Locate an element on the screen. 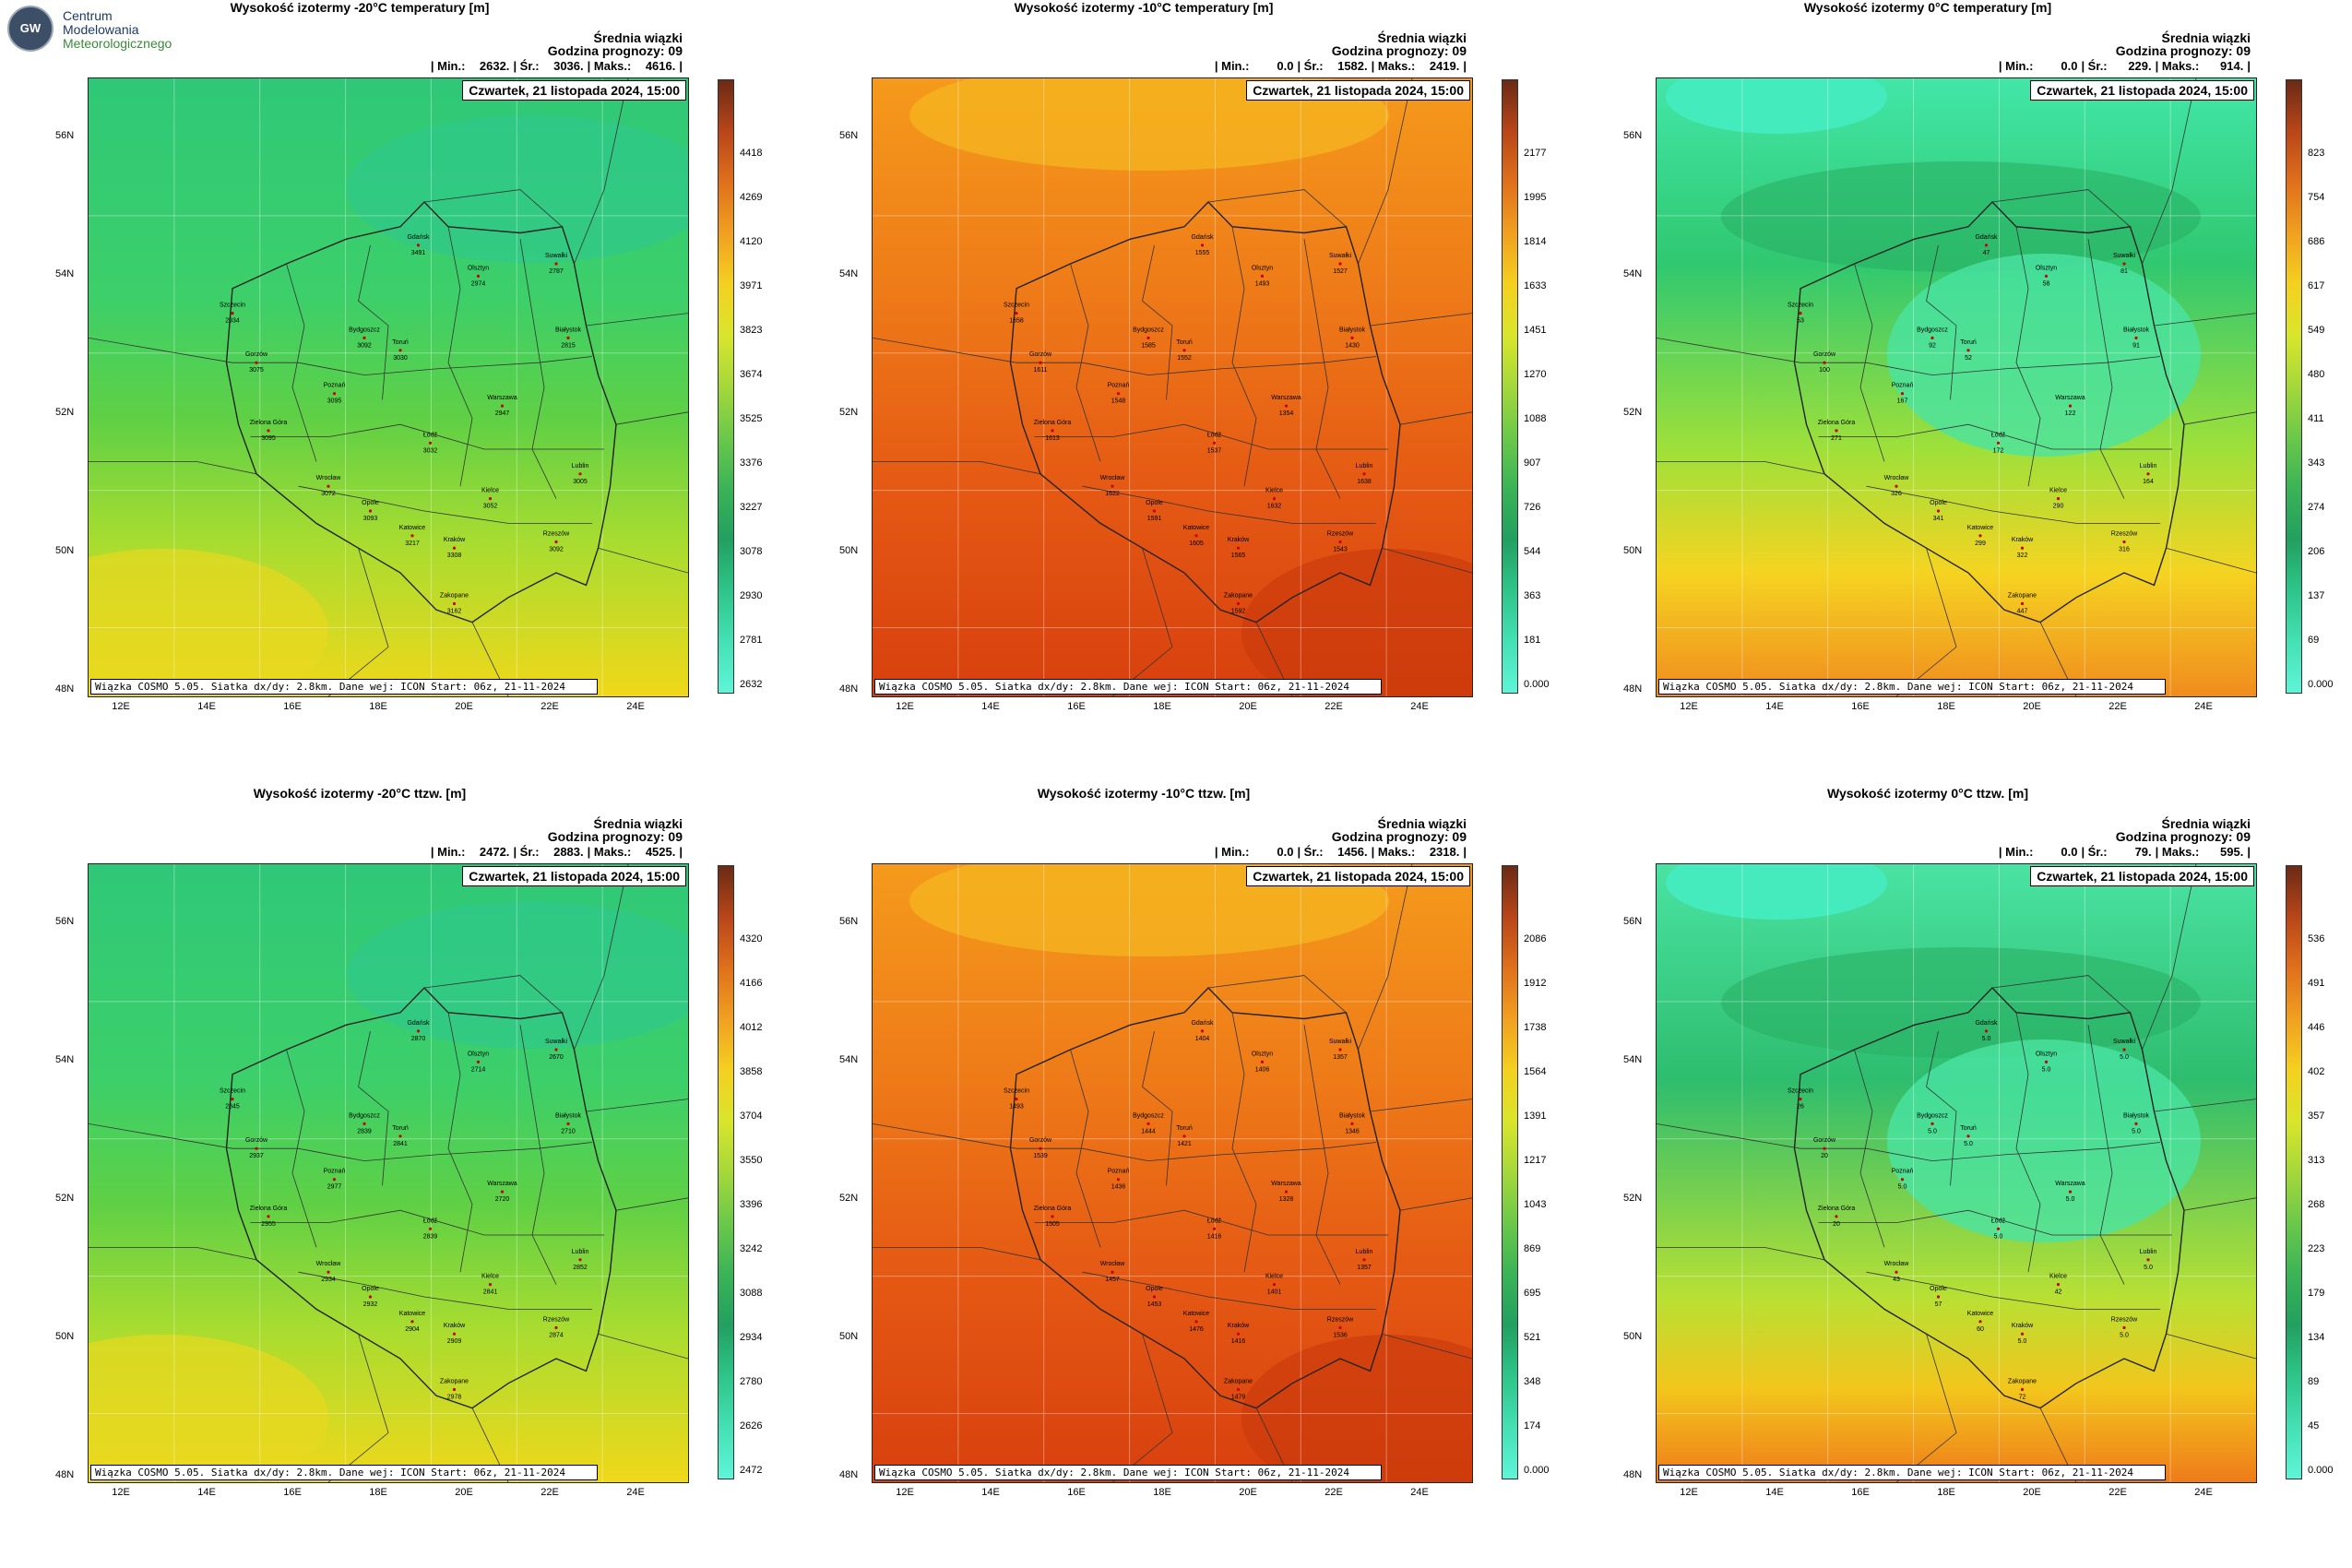  city-marker: Zielona Góra 3095 is located at coordinates (269, 431).